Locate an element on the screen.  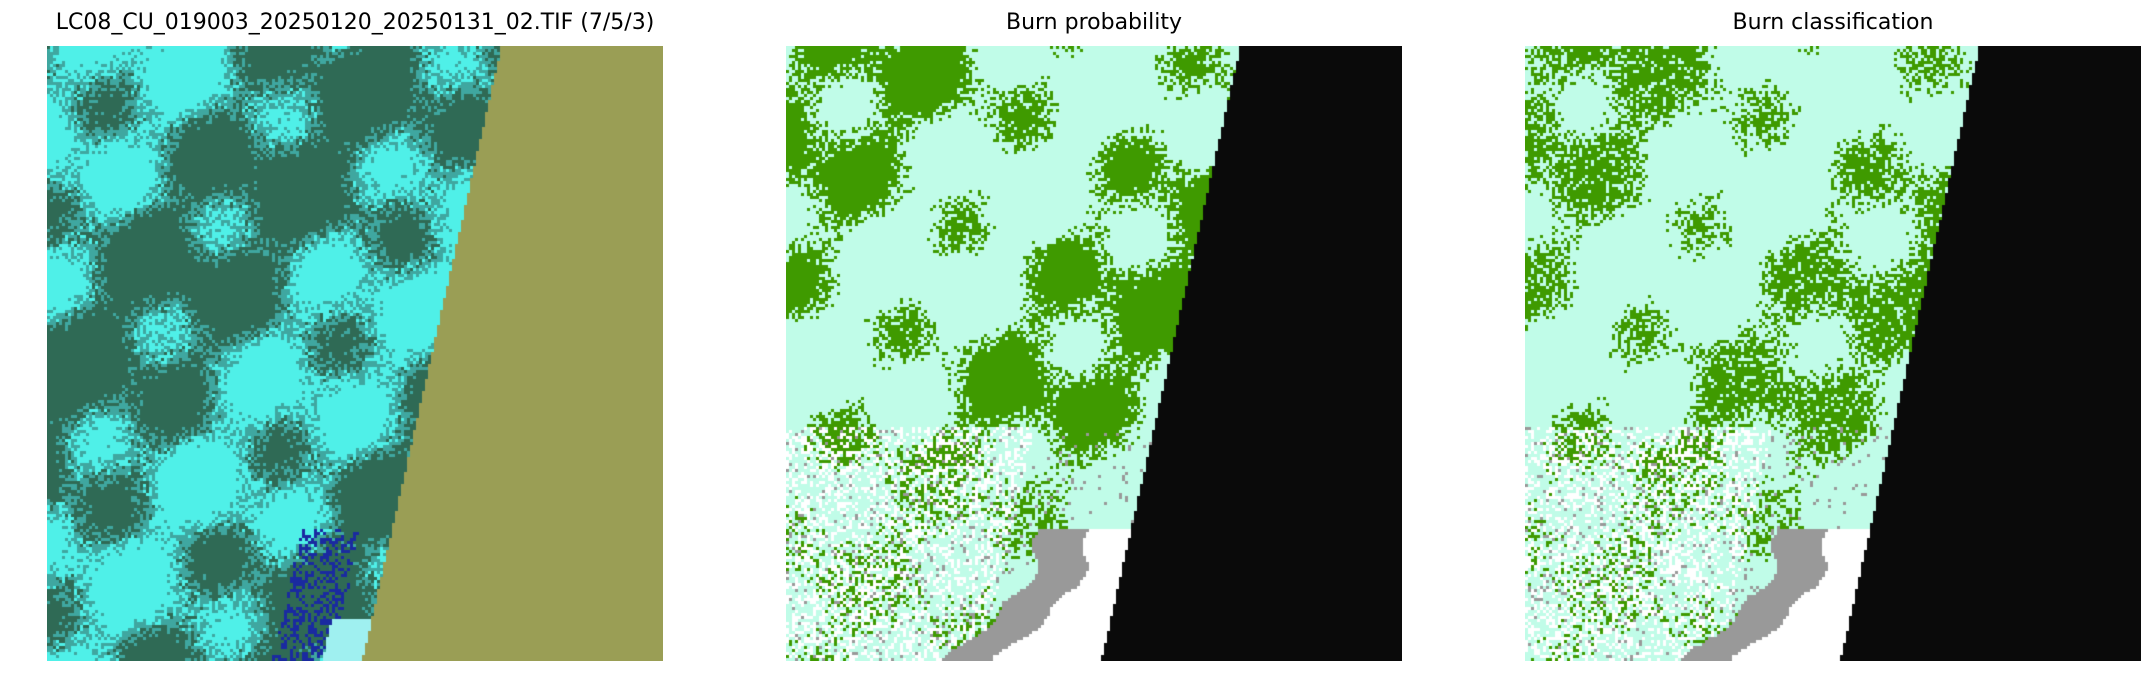
panel-title-burn-classification: Burn classification is located at coordinates (1833, 22).